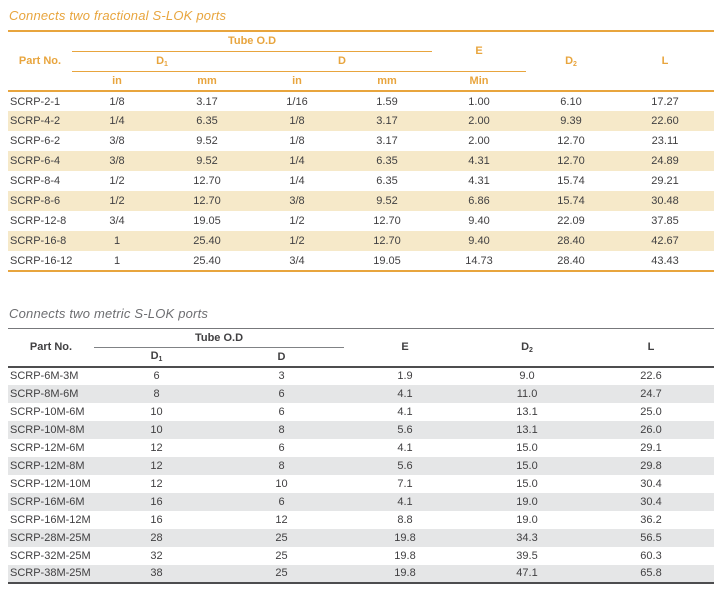 The height and width of the screenshot is (610, 722). I want to click on part-no-cell: SCRP-10M-6M, so click(47, 411).